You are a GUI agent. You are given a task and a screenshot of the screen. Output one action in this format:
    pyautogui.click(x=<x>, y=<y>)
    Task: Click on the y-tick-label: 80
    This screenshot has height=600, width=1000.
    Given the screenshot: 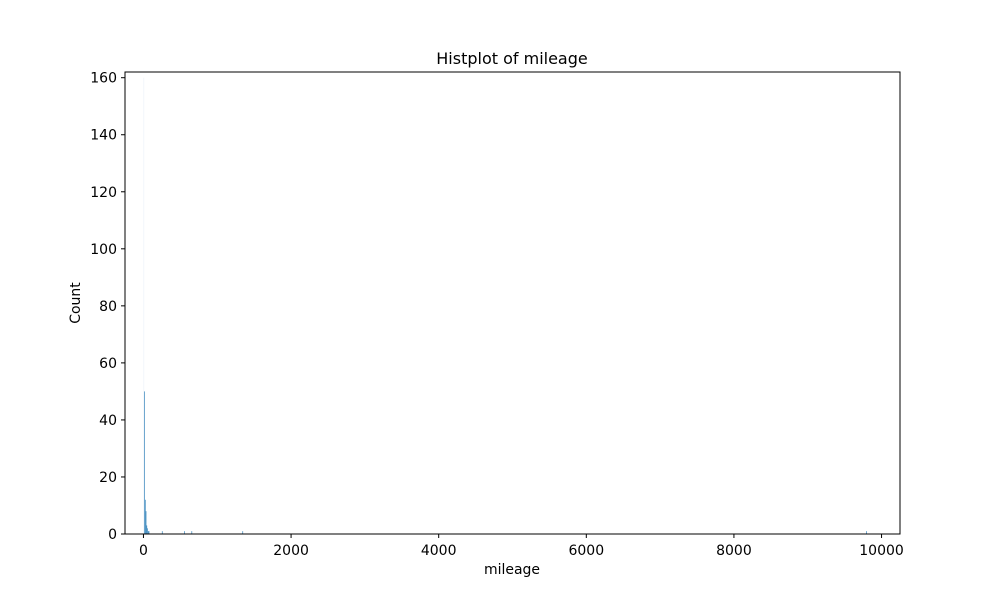 What is the action you would take?
    pyautogui.click(x=108, y=307)
    